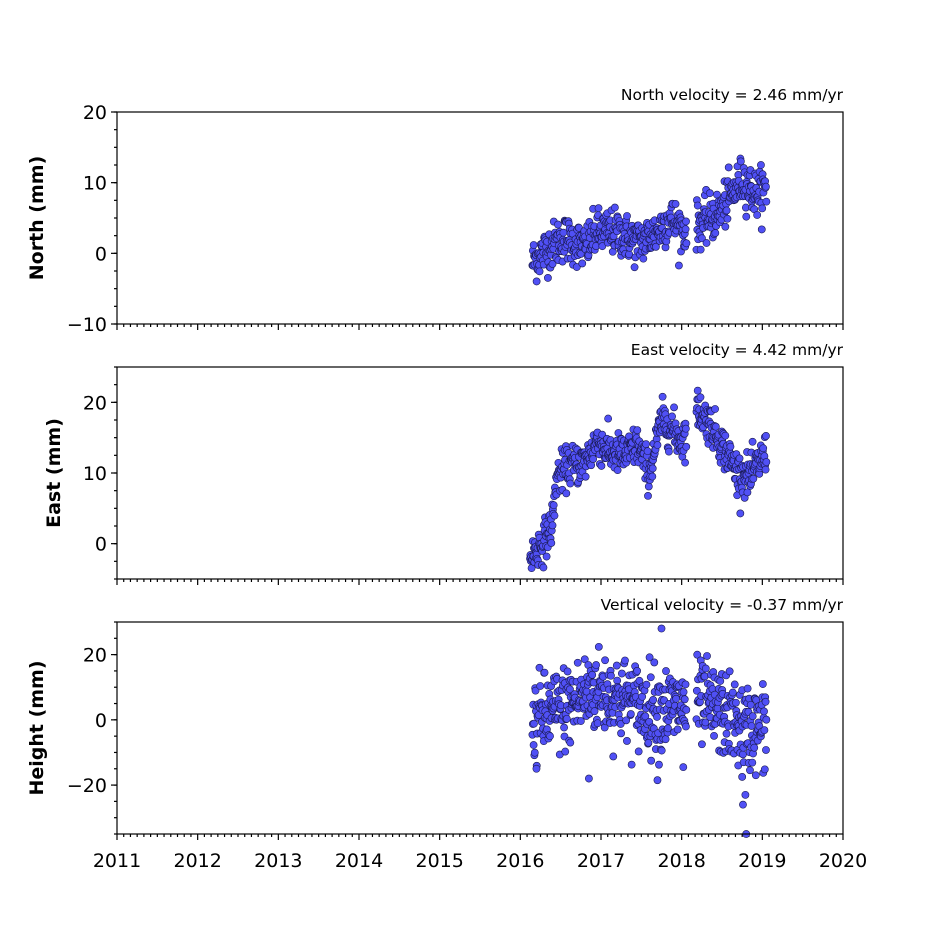 The image size is (937, 937). I want to click on north-ytick-label: 0, so click(101, 254).